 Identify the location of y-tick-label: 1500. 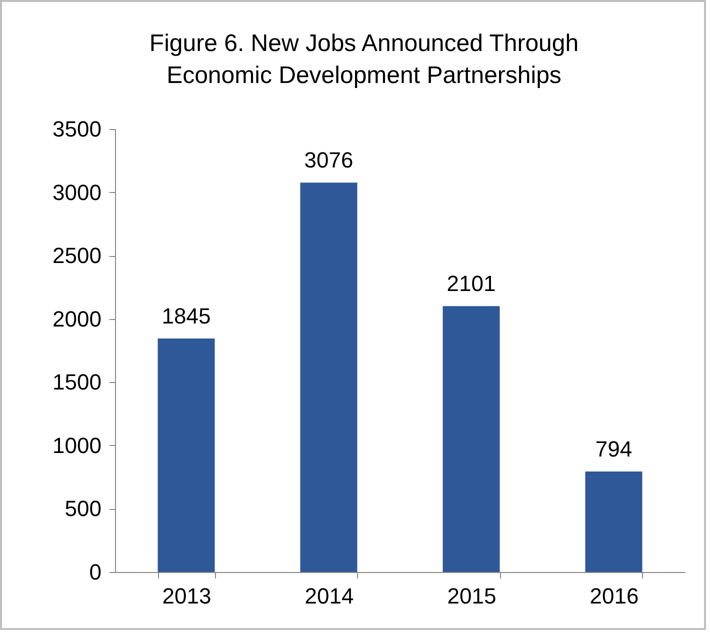
(77, 382).